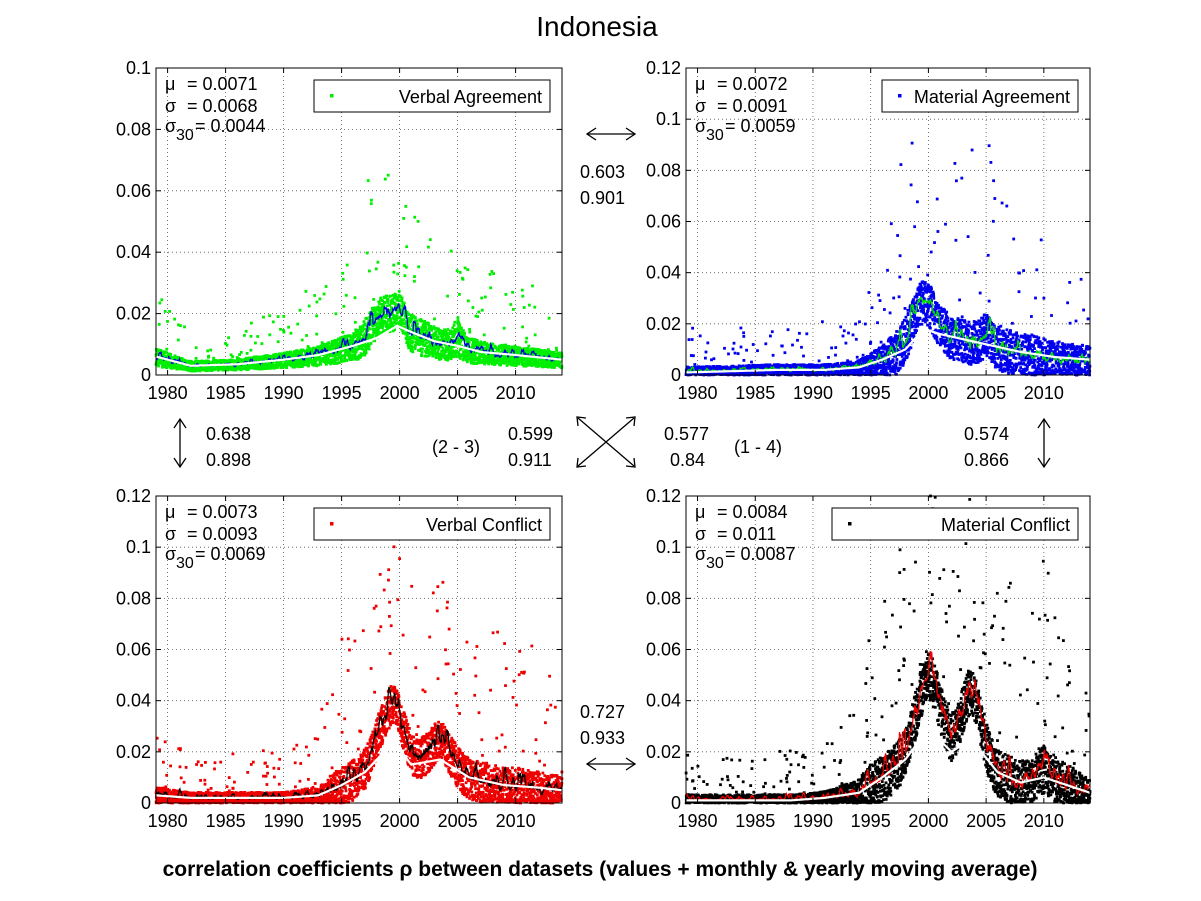 This screenshot has width=1201, height=901. Describe the element at coordinates (597, 26) in the screenshot. I see `figure-title: Indonesia` at that location.